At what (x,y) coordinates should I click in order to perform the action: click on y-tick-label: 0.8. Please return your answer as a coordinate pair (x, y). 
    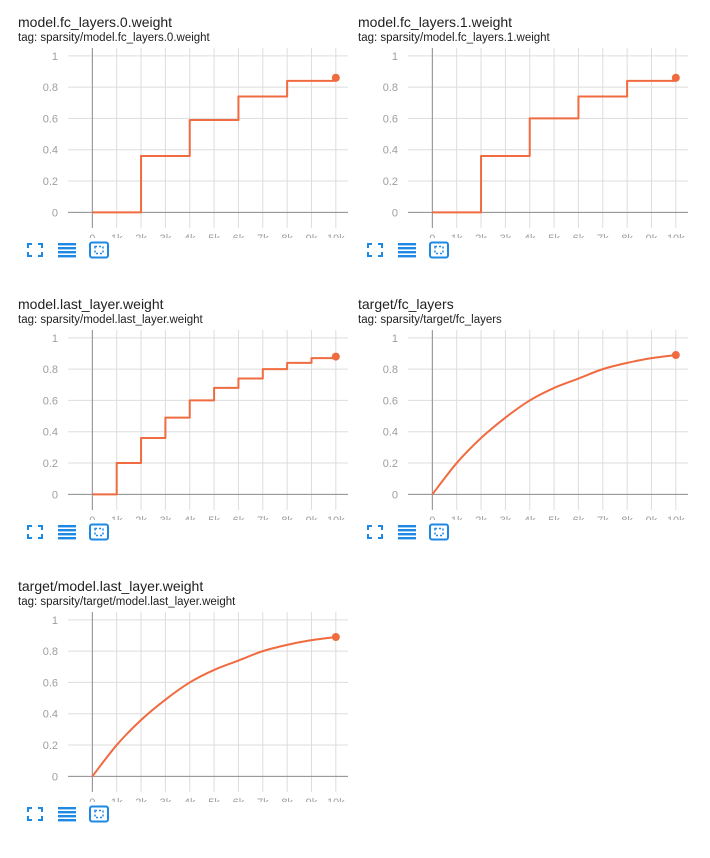
    Looking at the image, I should click on (50, 652).